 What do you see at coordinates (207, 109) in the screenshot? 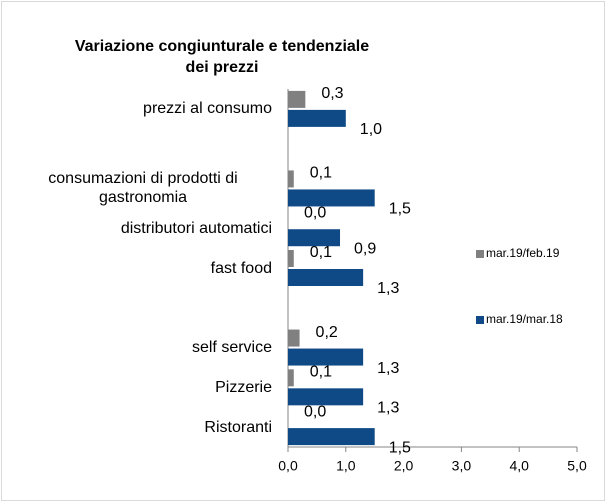
I see `y-tick-label: prezzi al consumo` at bounding box center [207, 109].